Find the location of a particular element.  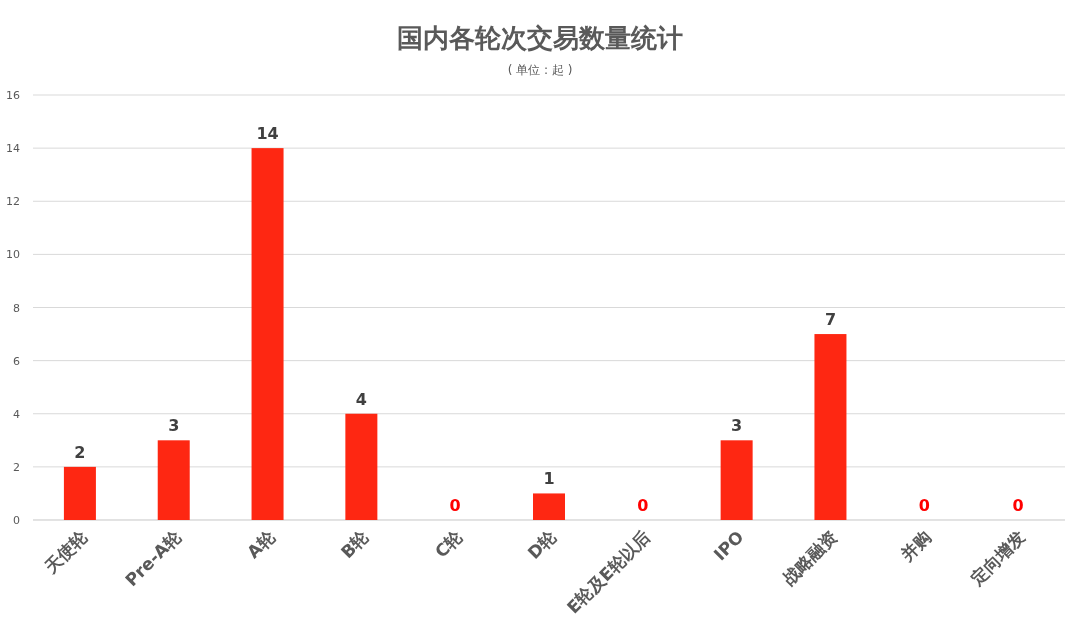

y-tick-label: 16 is located at coordinates (13, 95).